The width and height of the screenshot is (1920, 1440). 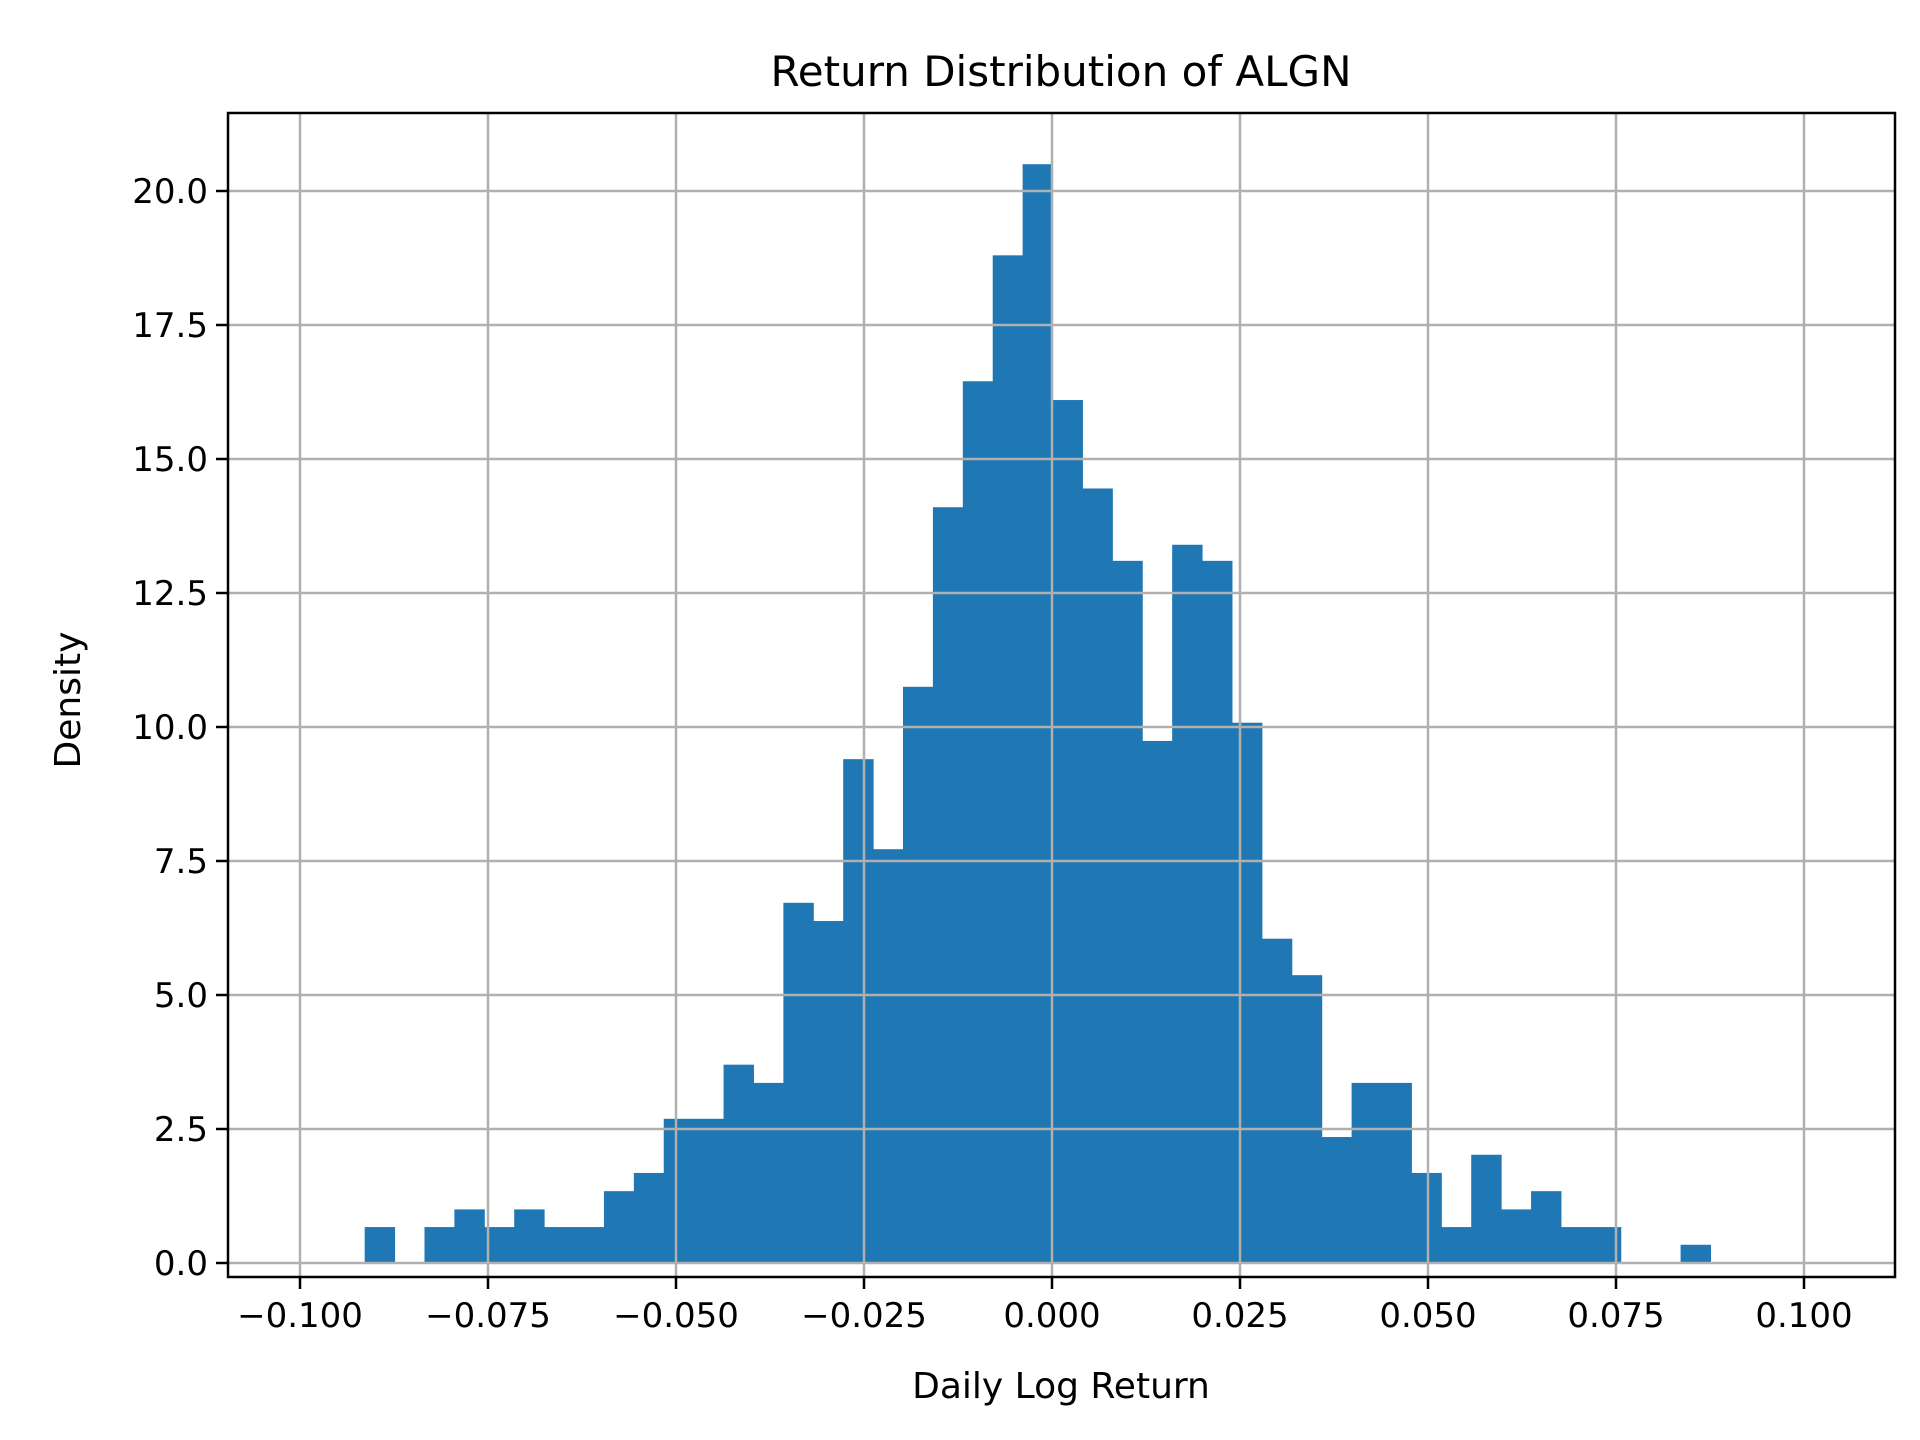 What do you see at coordinates (1051, 1316) in the screenshot?
I see `x-tick-label: 0.000` at bounding box center [1051, 1316].